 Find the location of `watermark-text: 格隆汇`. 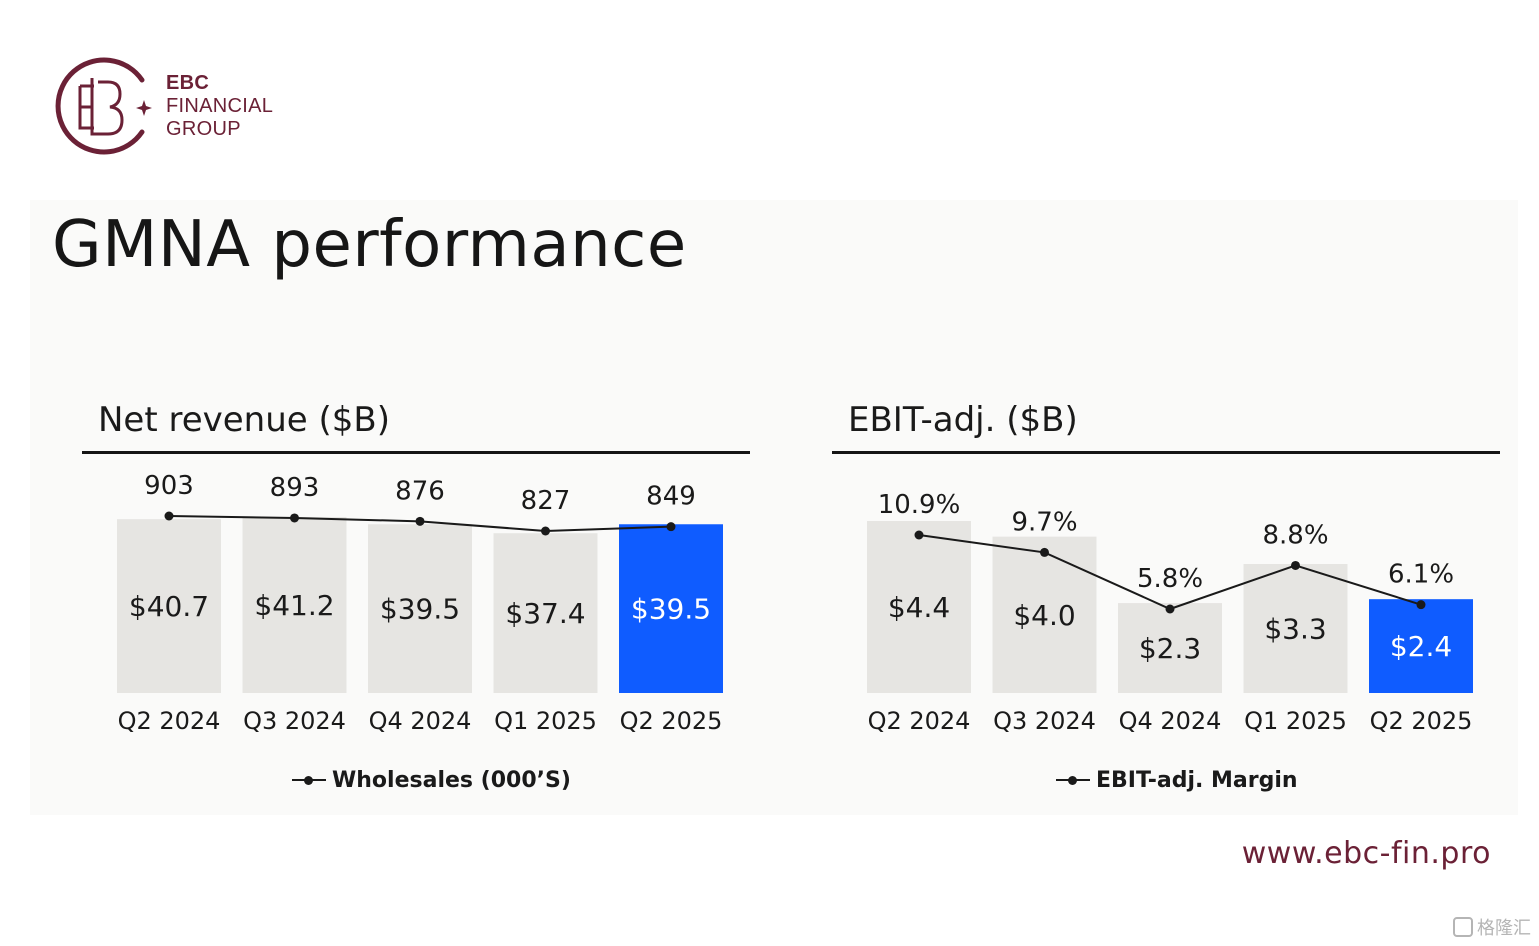

watermark-text: 格隆汇 is located at coordinates (1504, 928).